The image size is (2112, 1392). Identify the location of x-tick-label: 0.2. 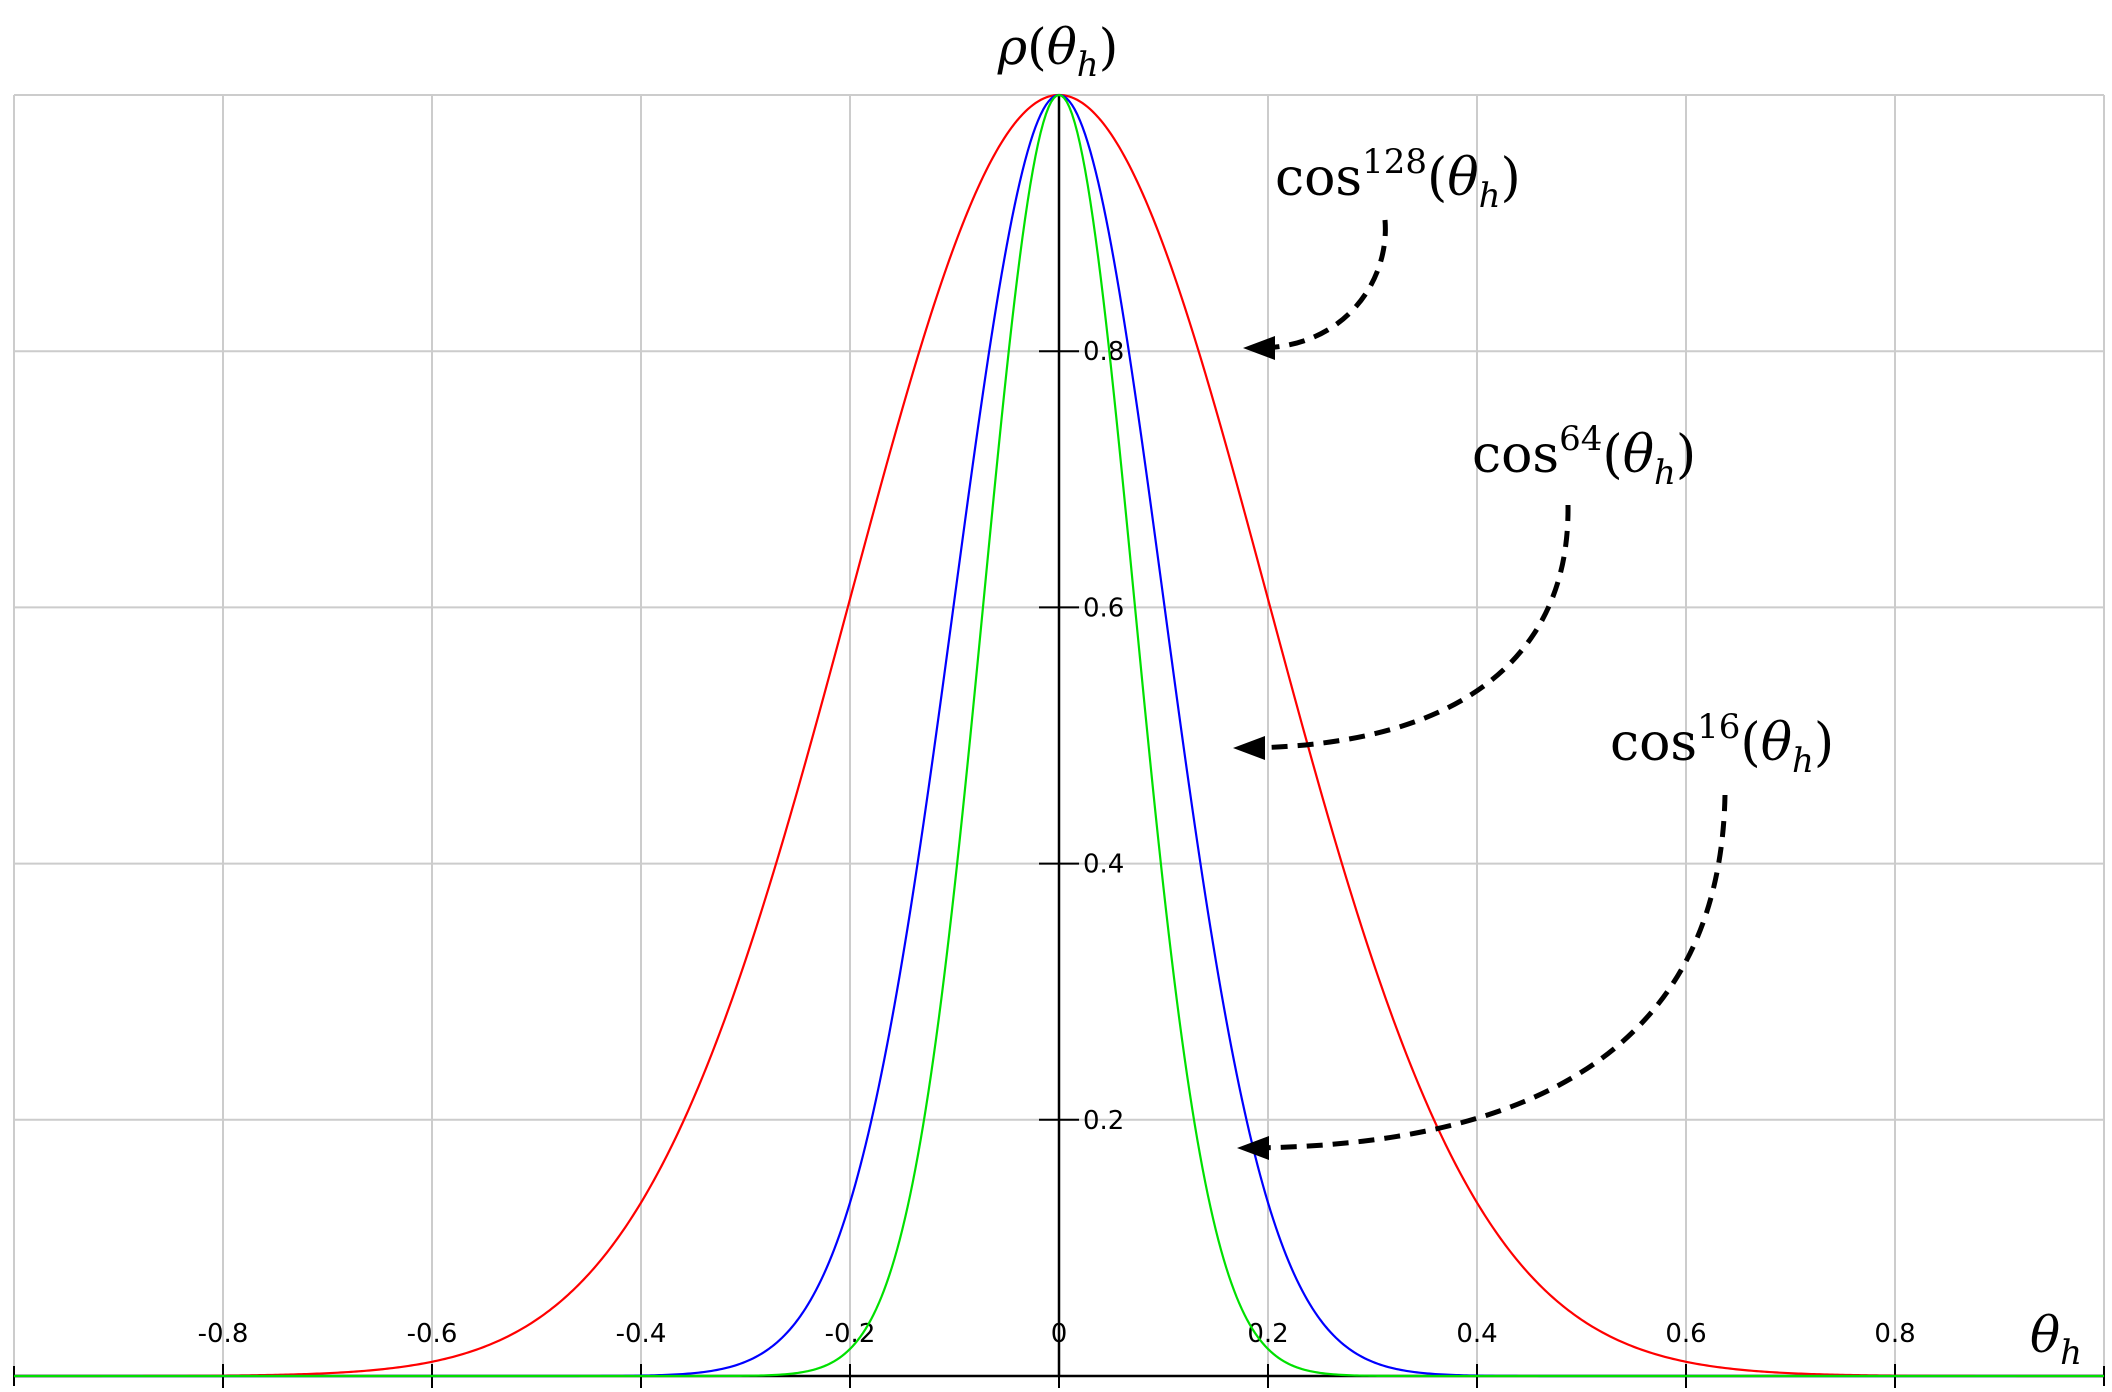
(1267, 1334).